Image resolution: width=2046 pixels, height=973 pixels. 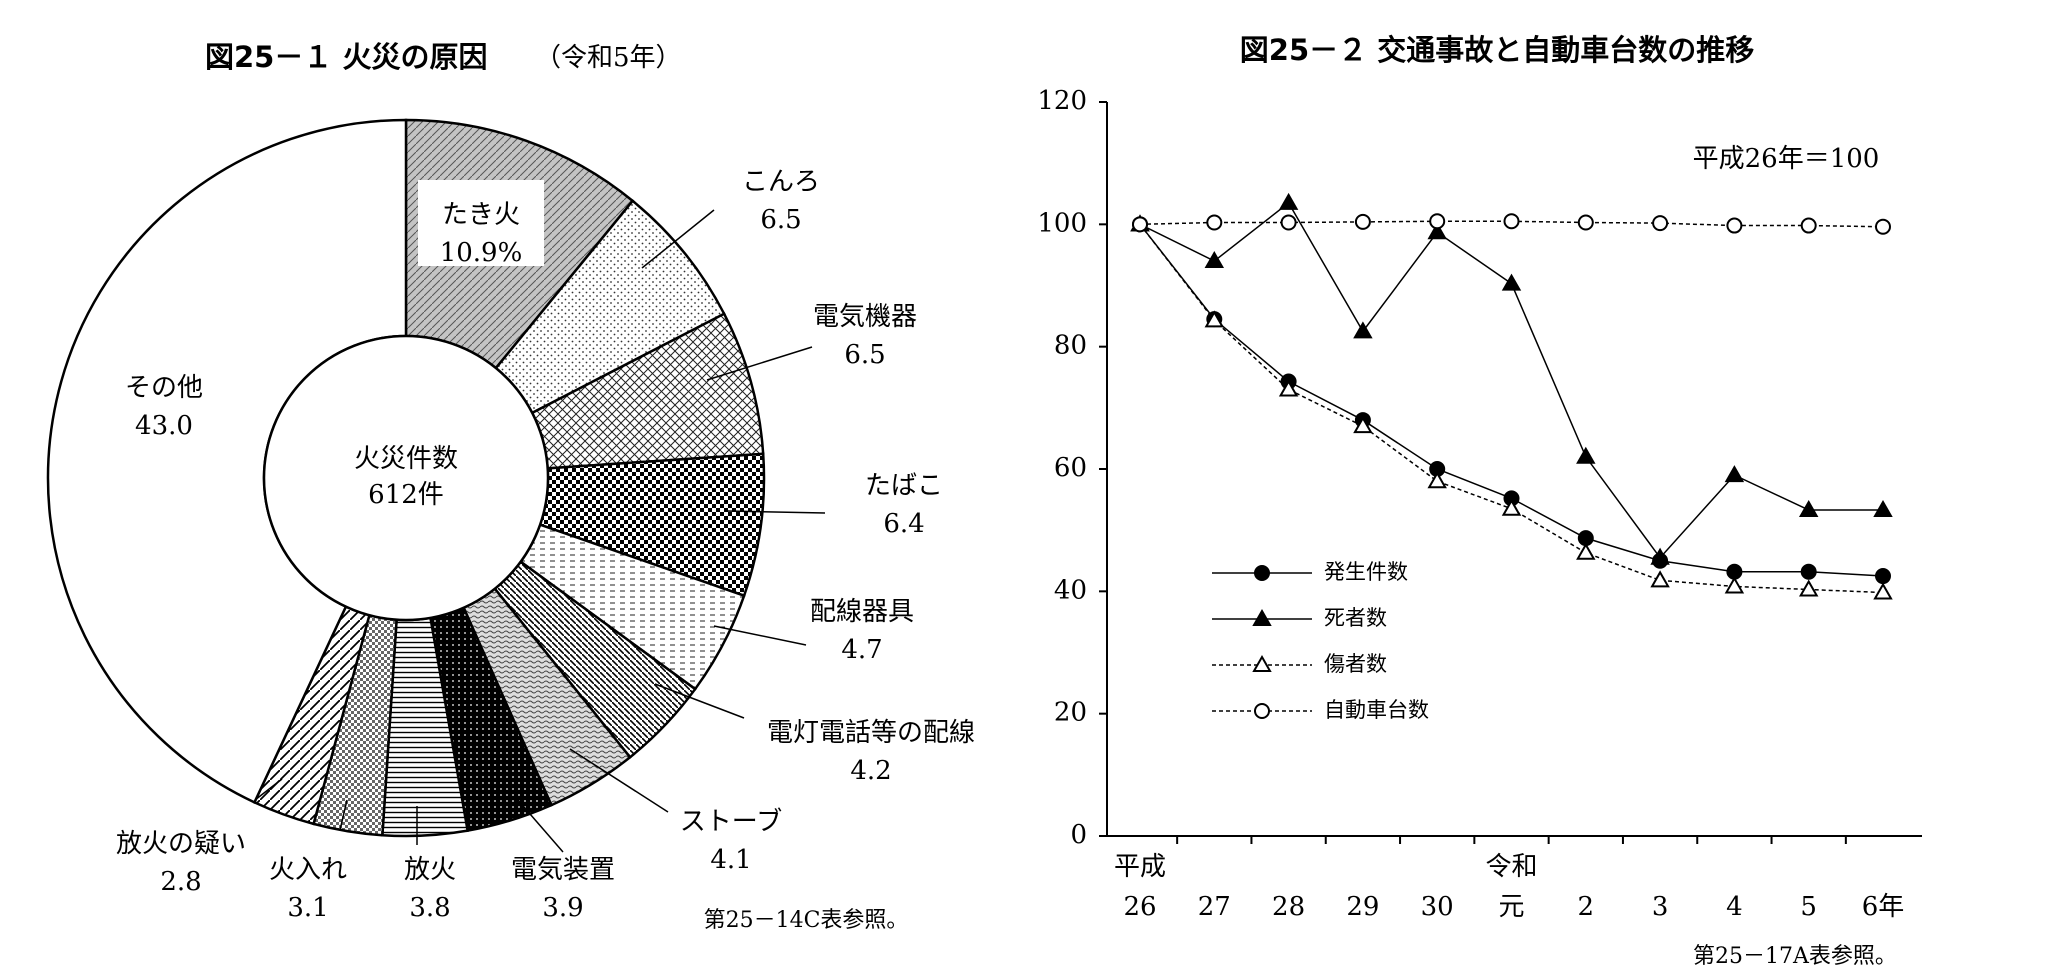 I want to click on slice-label: たき火, so click(x=481, y=215).